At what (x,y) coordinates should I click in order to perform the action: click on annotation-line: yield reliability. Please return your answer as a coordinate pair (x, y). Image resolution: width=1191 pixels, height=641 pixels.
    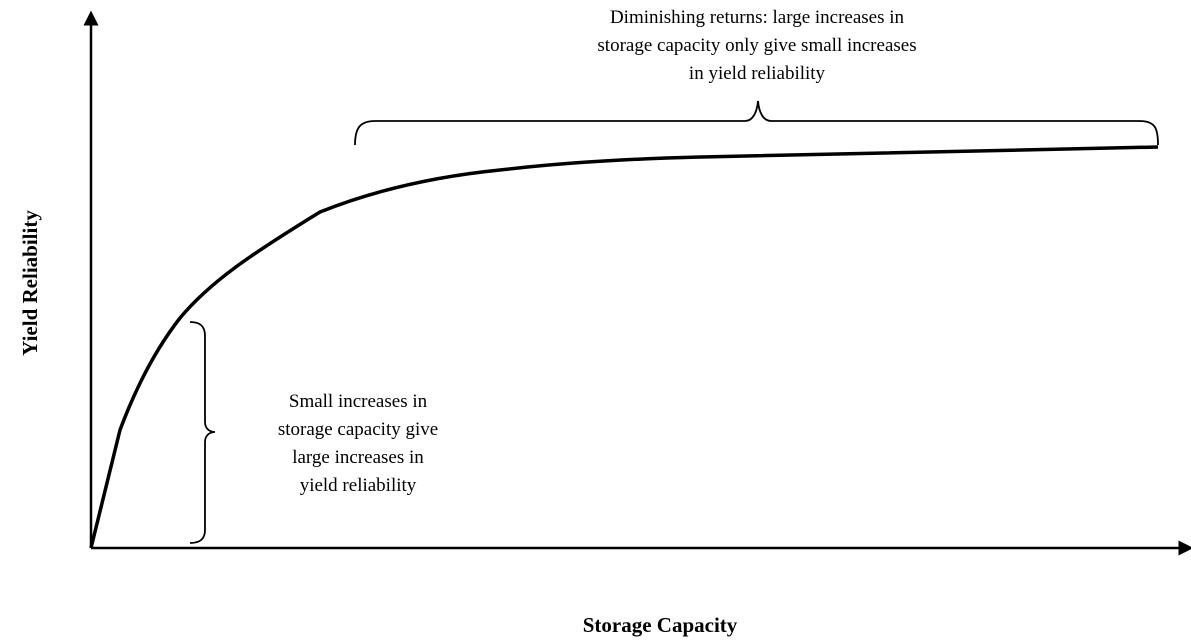
    Looking at the image, I should click on (358, 485).